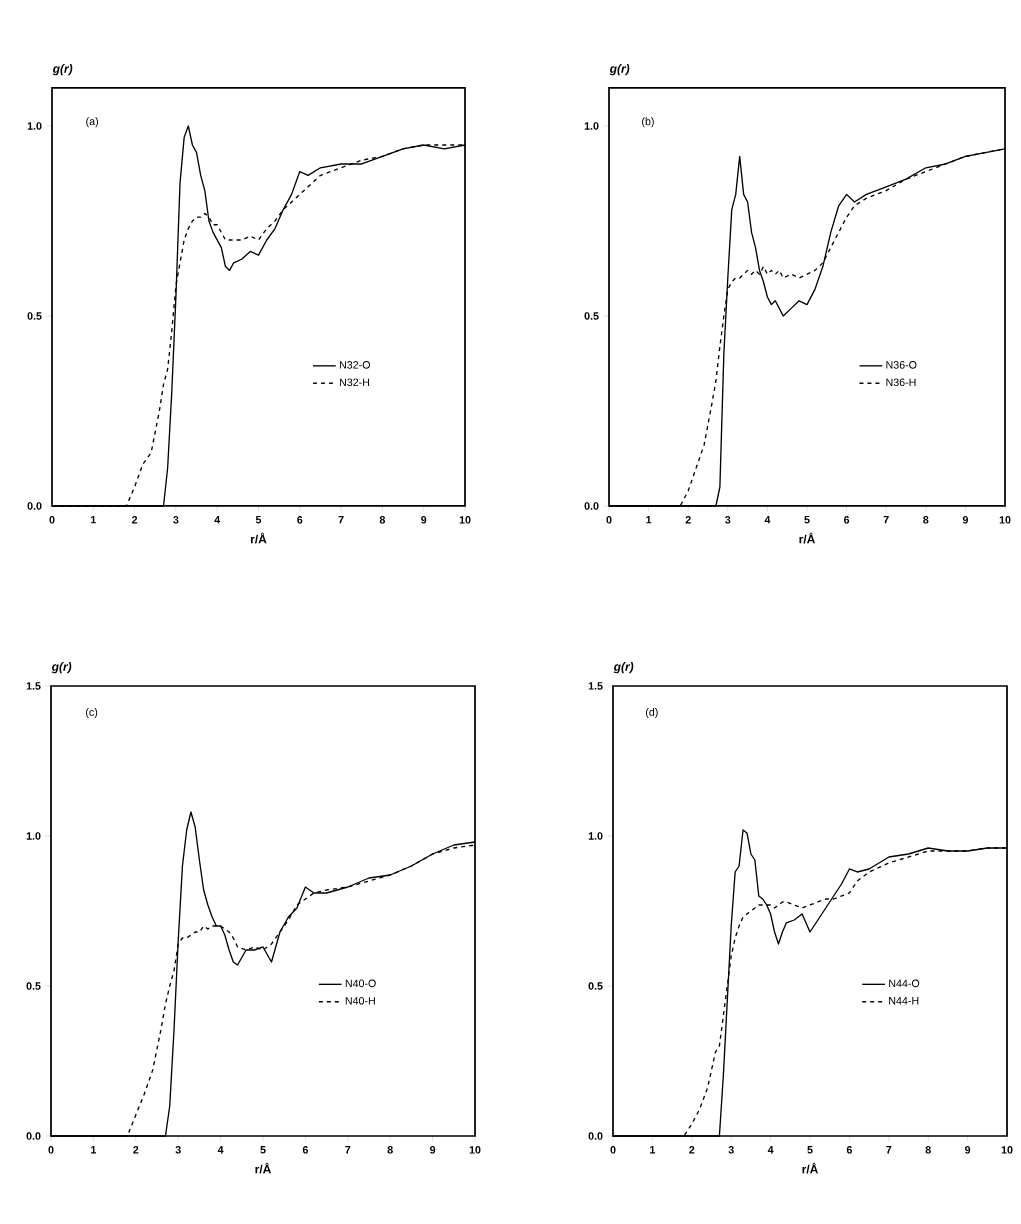 This screenshot has width=1021, height=1224. What do you see at coordinates (354, 365) in the screenshot?
I see `legend-label: N32-O` at bounding box center [354, 365].